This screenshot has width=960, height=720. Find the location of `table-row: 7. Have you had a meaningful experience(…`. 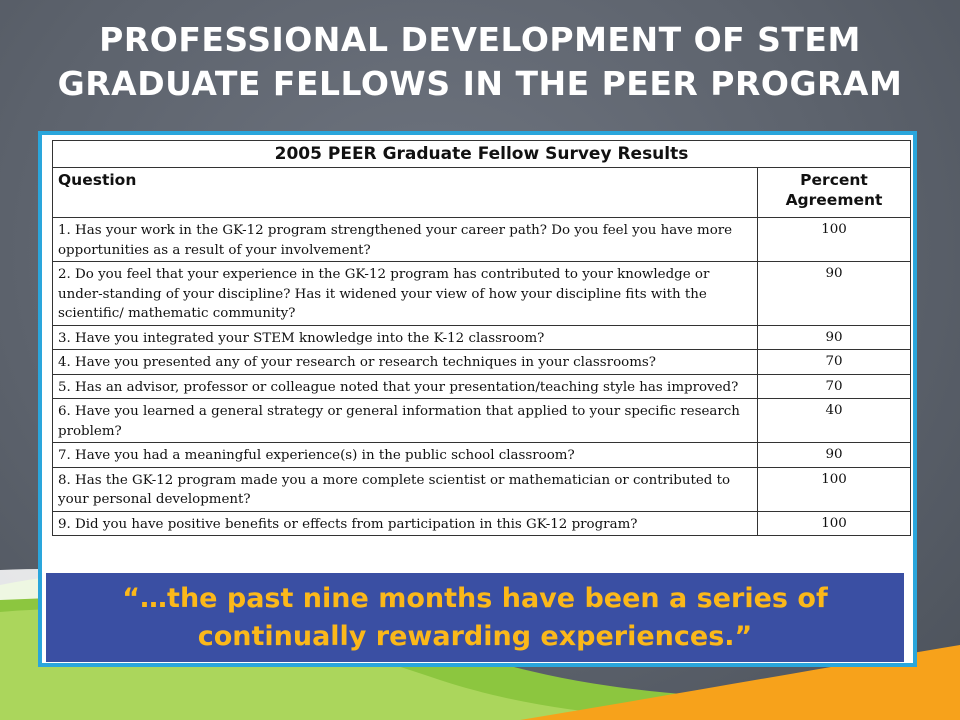

table-row: 7. Have you had a meaningful experience(… is located at coordinates (482, 455).